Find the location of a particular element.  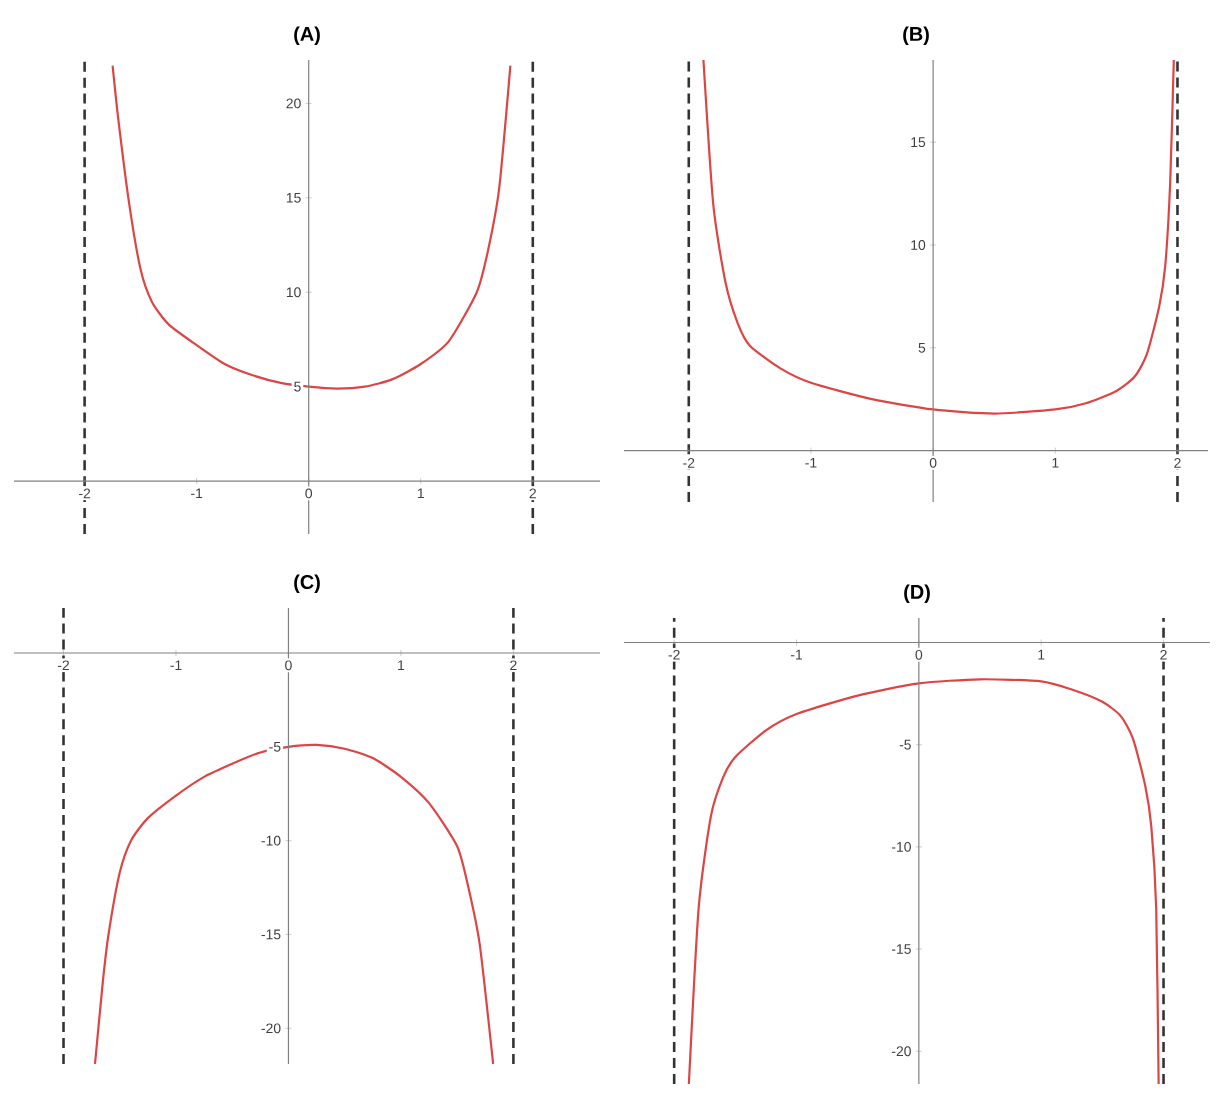

chart-title: (C) is located at coordinates (307, 583).